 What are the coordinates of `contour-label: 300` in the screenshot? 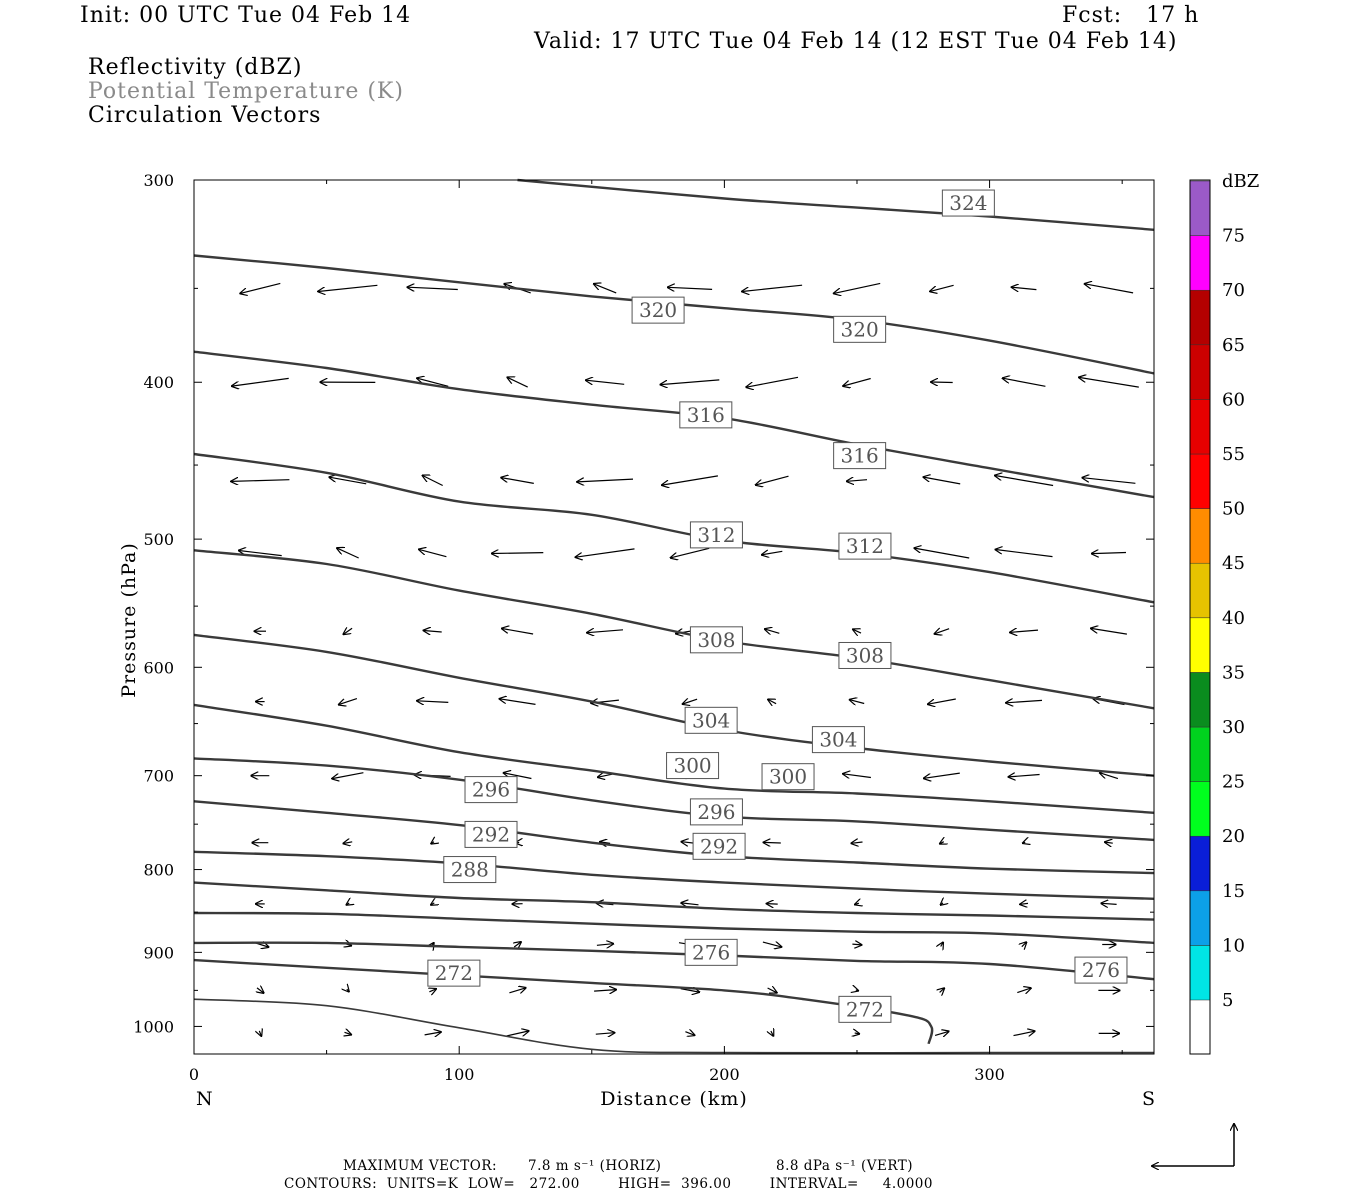 It's located at (788, 777).